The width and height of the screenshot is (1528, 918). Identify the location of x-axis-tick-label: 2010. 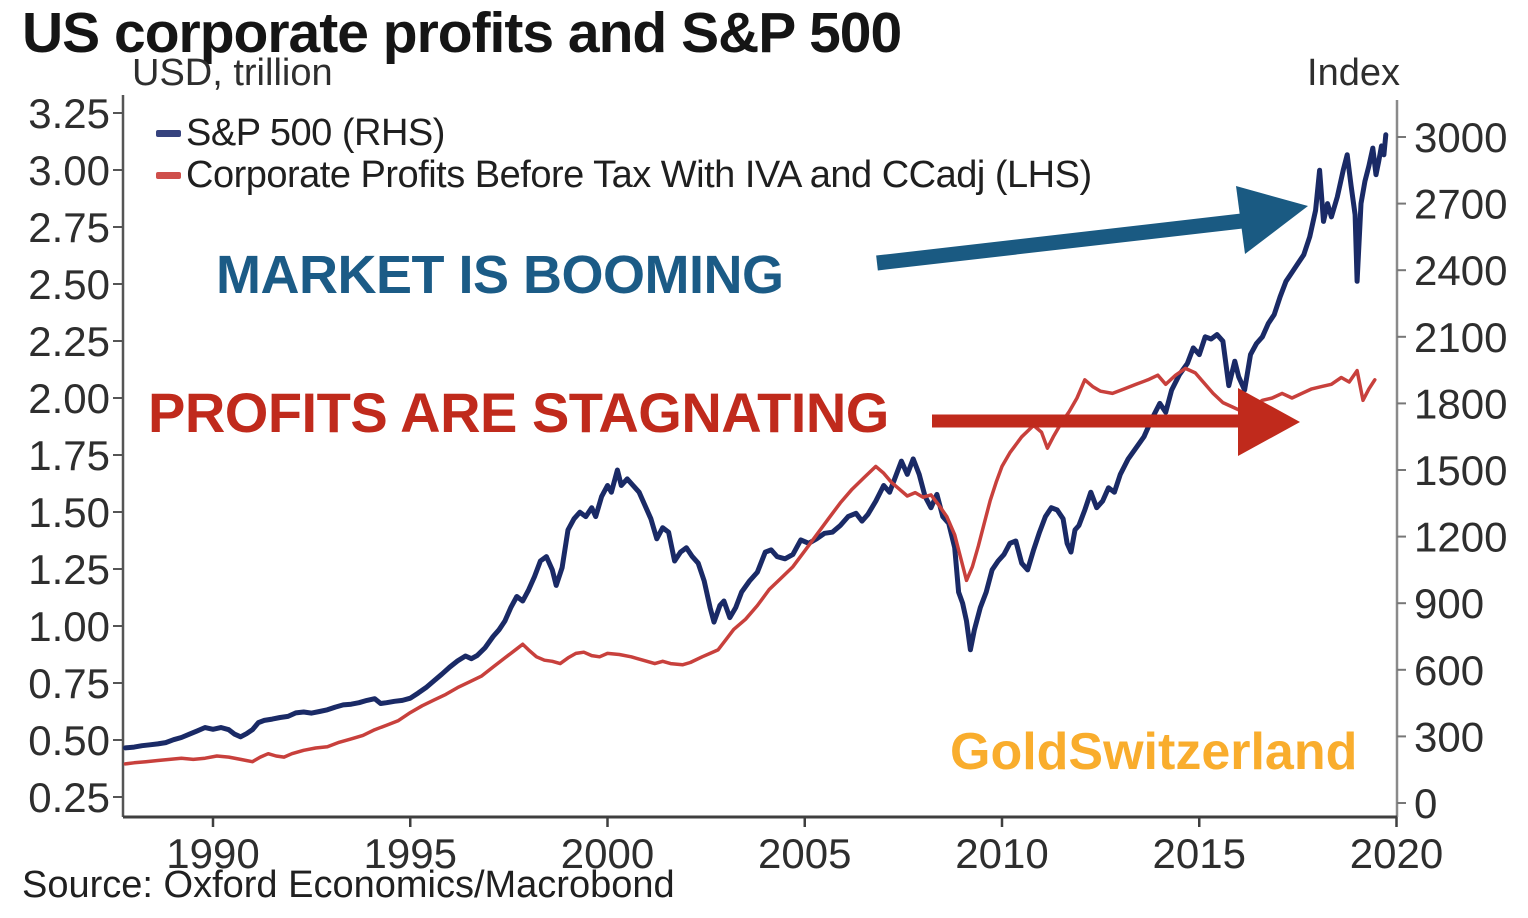
(1001, 853).